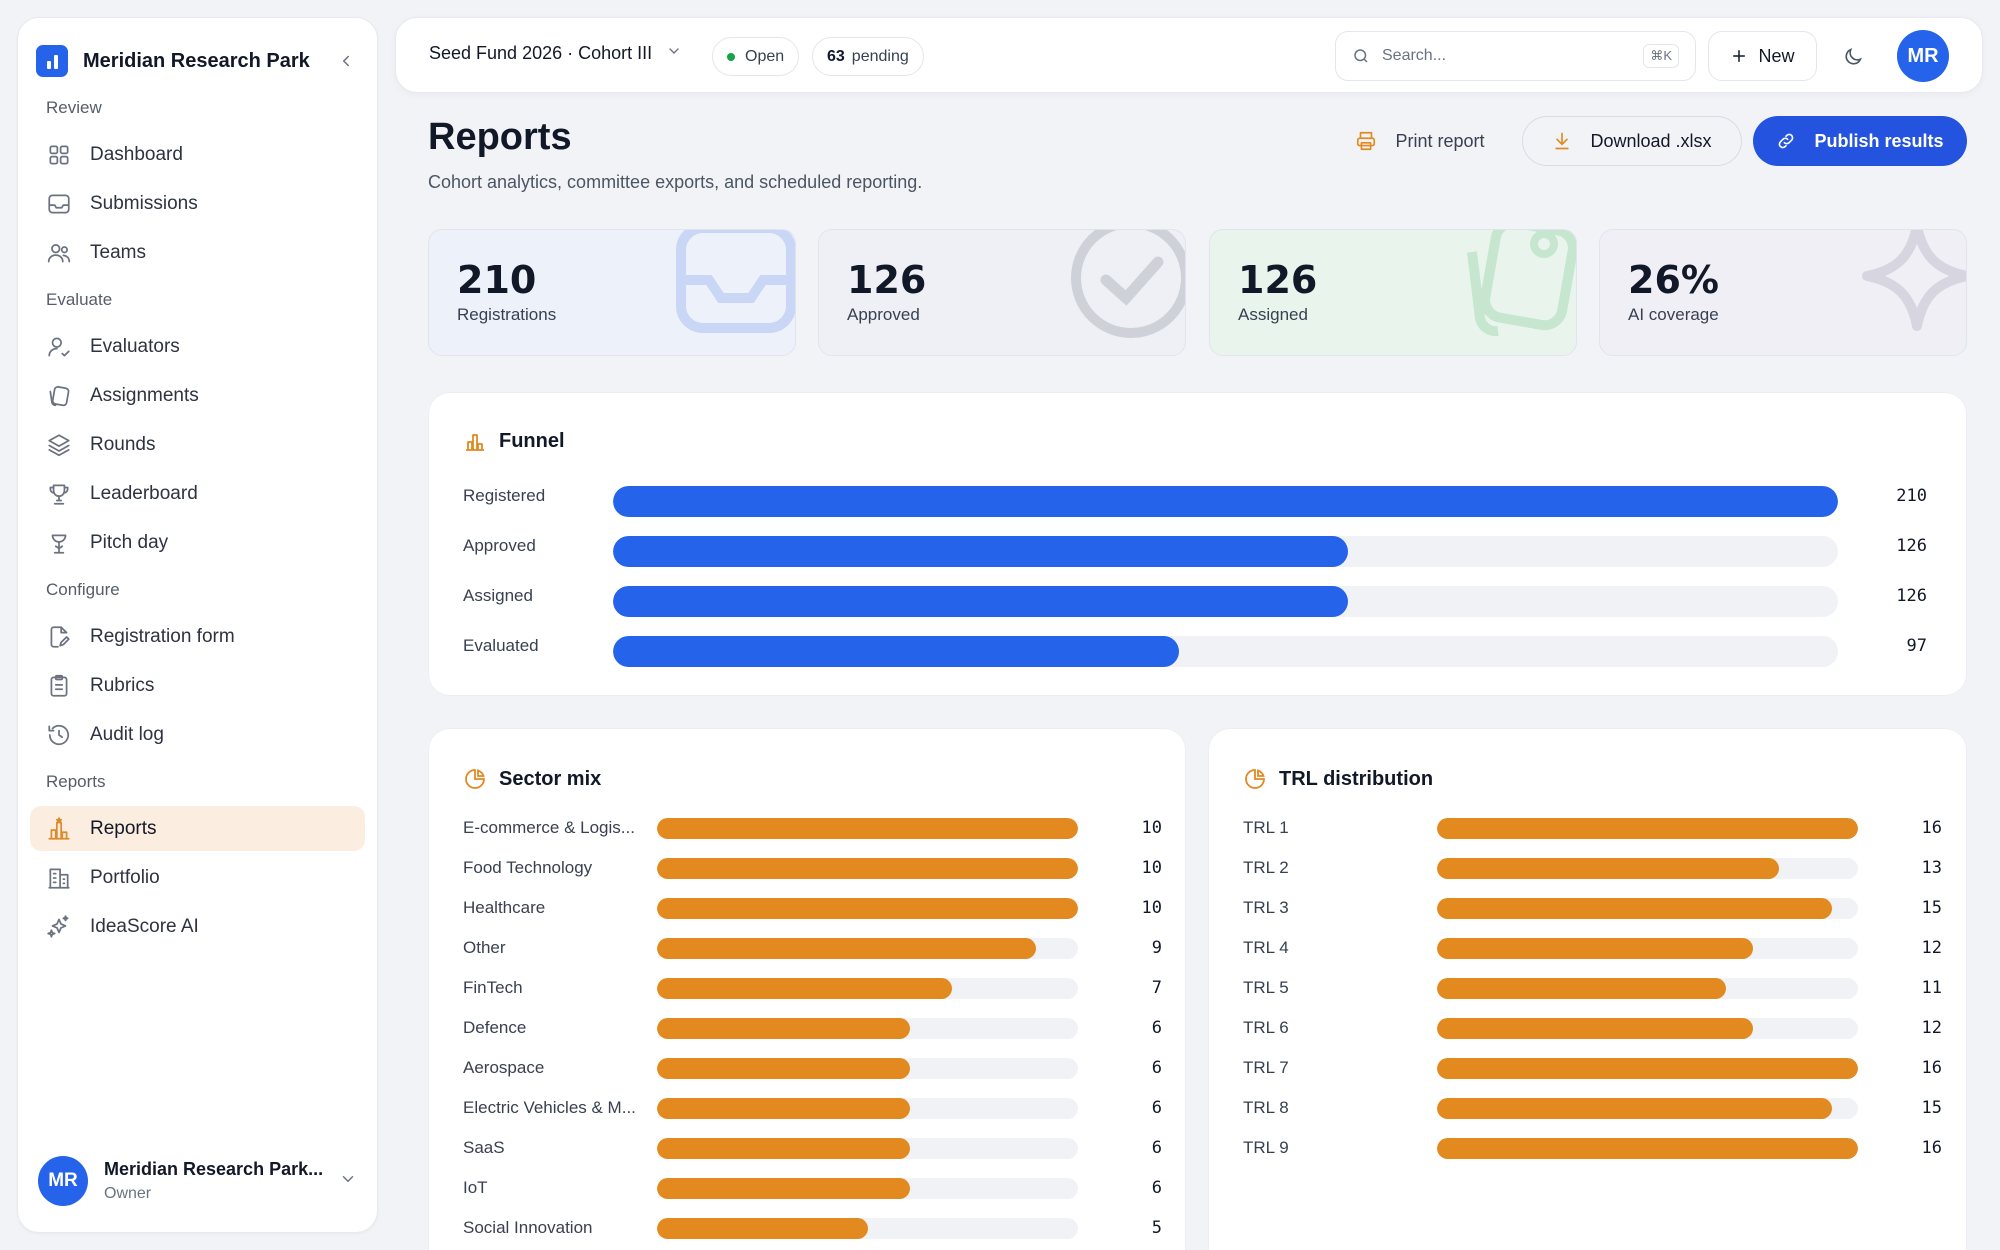 The width and height of the screenshot is (2000, 1250). I want to click on sidebar-item-label: IdeaScore AI, so click(144, 926).